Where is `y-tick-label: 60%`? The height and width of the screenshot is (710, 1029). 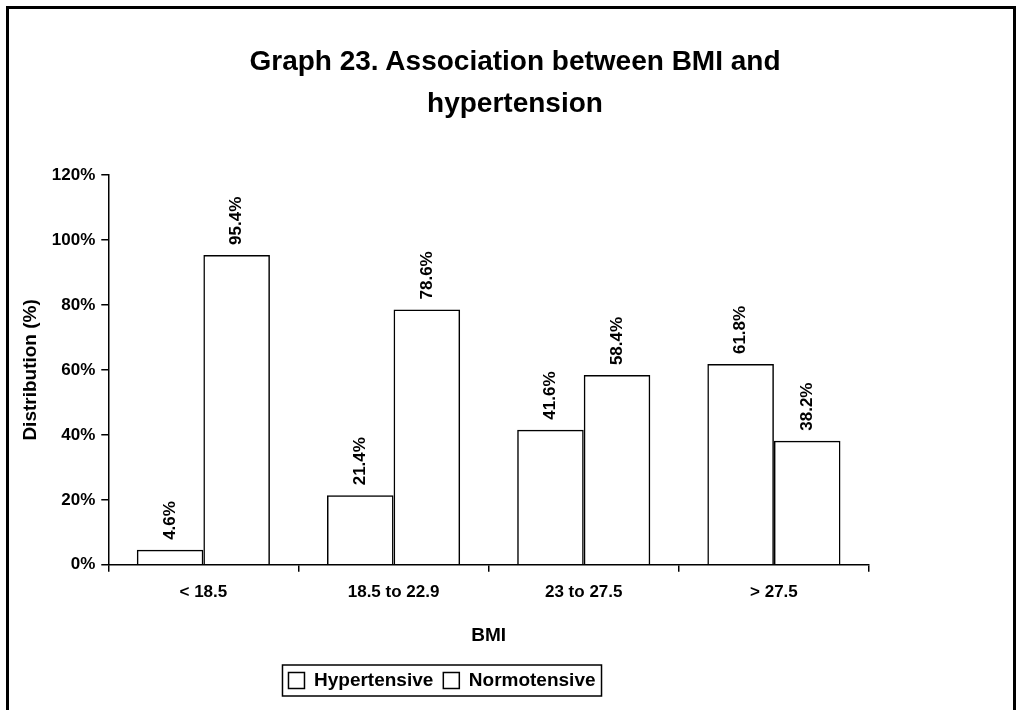 y-tick-label: 60% is located at coordinates (78, 369).